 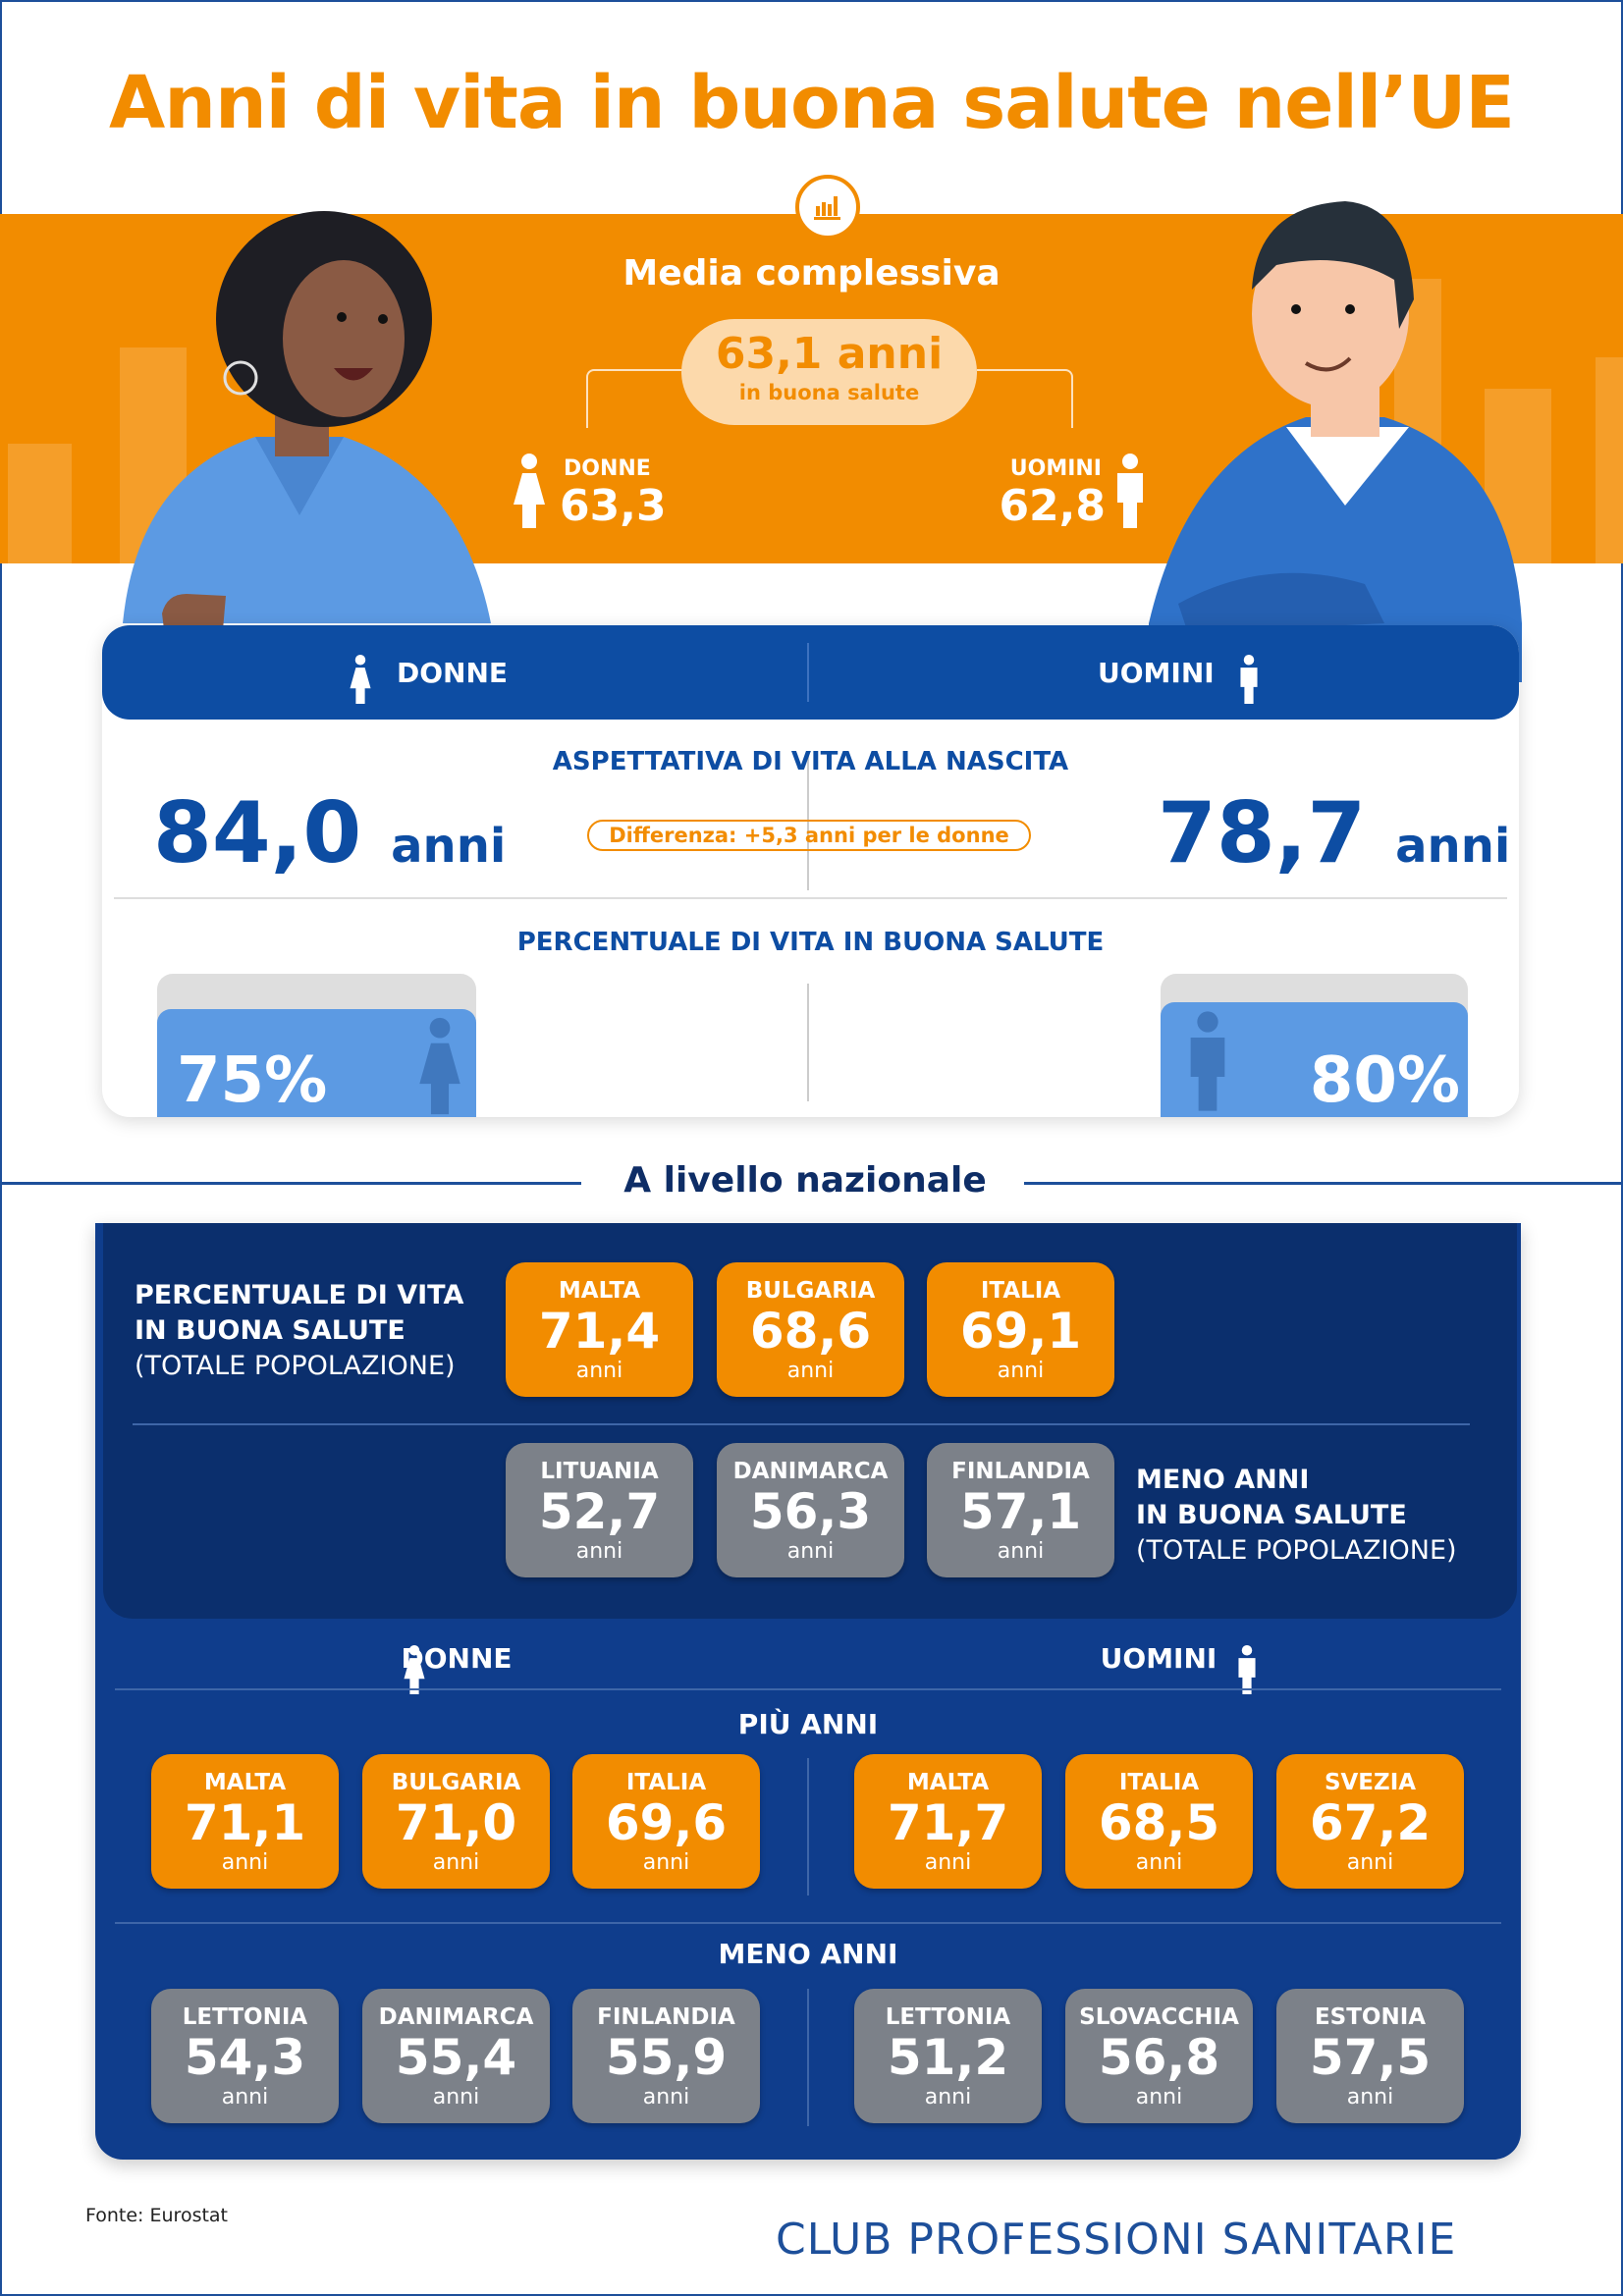 I want to click on country-value: 68,6, so click(x=810, y=1332).